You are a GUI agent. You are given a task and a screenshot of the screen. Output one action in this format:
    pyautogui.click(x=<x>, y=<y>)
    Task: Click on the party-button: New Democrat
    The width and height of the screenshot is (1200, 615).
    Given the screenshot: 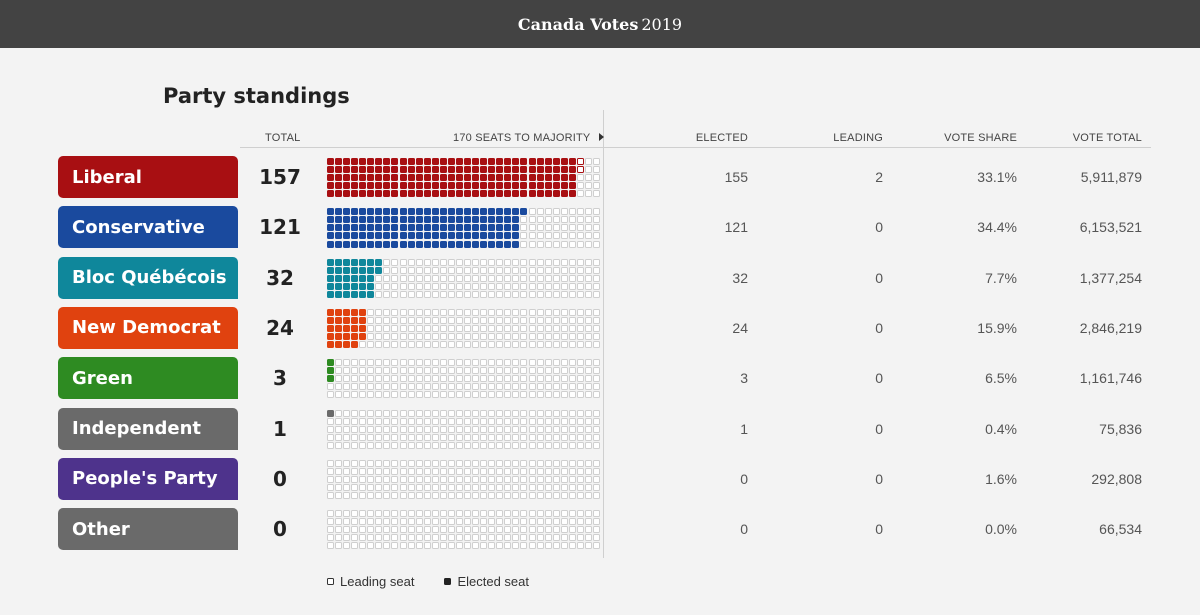 What is the action you would take?
    pyautogui.click(x=148, y=327)
    